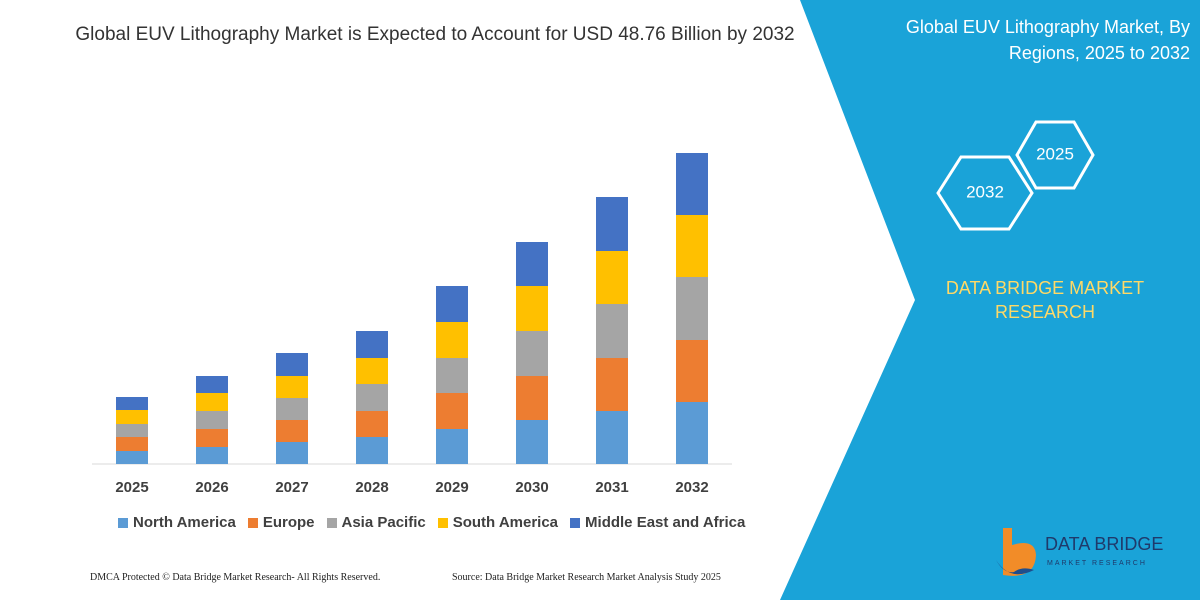 This screenshot has width=1200, height=600. I want to click on hexagon-label: 2032, so click(985, 191).